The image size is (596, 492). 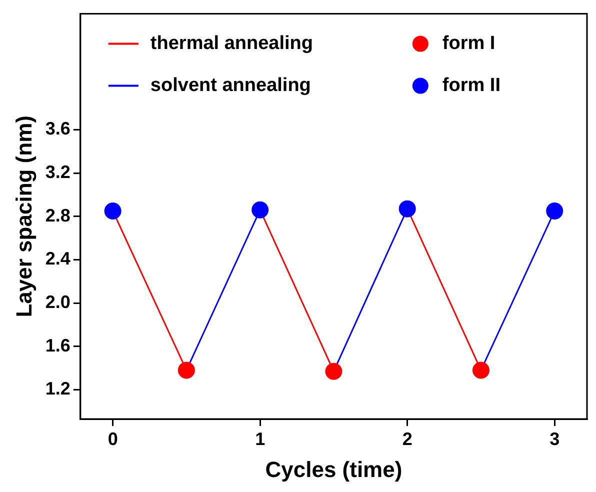 I want to click on x-tick-label: 3, so click(x=555, y=438).